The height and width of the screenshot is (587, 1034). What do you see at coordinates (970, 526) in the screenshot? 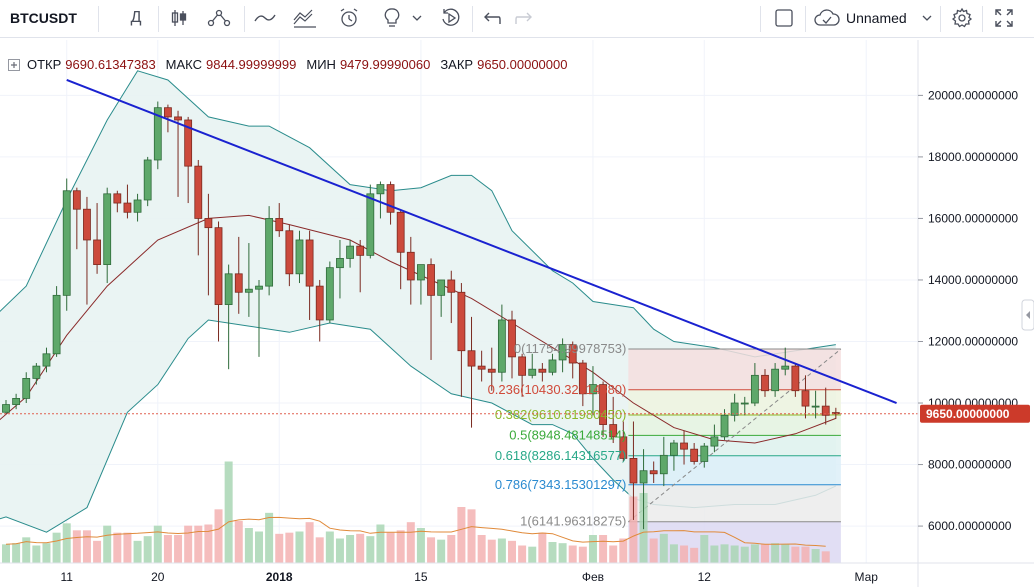
I see `price-tick-label: 6000.00000000` at bounding box center [970, 526].